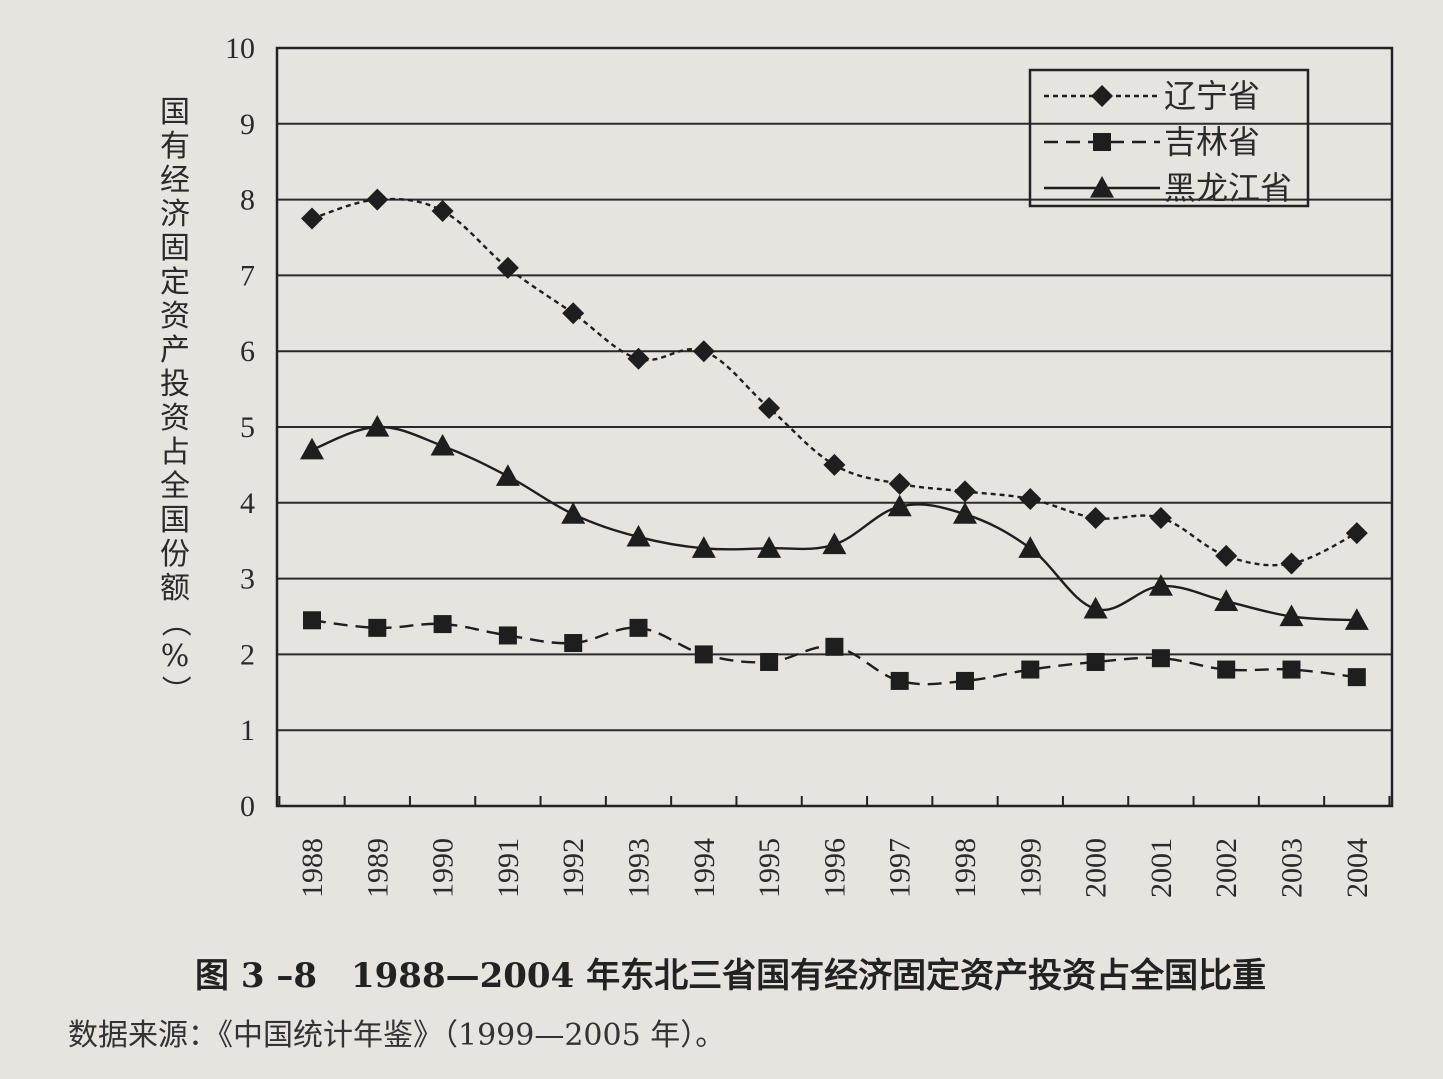 This screenshot has width=1443, height=1079. I want to click on legend-item: 吉林省, so click(1152, 142).